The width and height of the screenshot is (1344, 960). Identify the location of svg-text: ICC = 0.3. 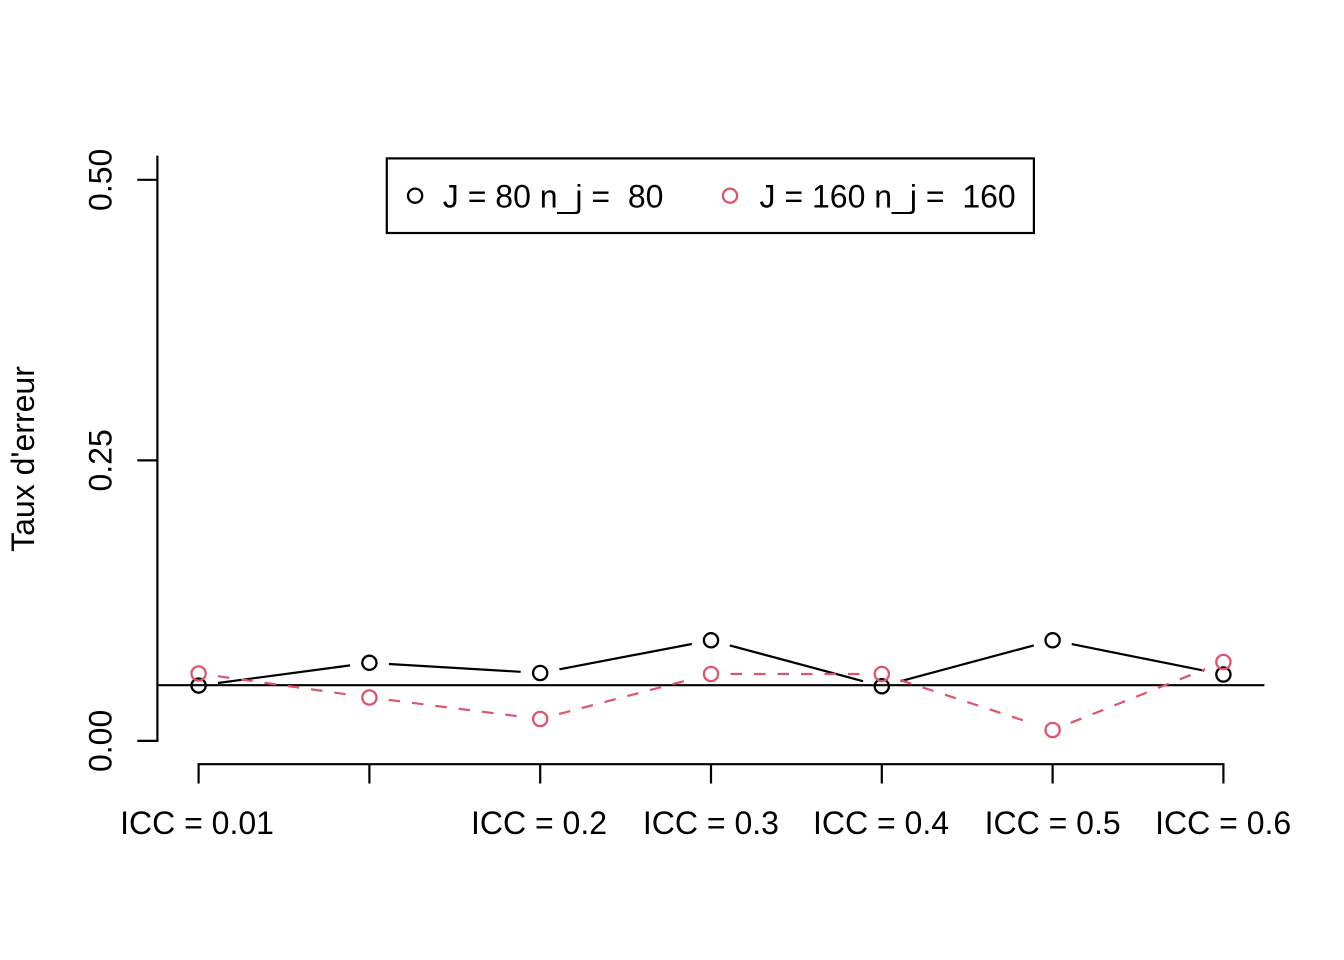
(711, 823).